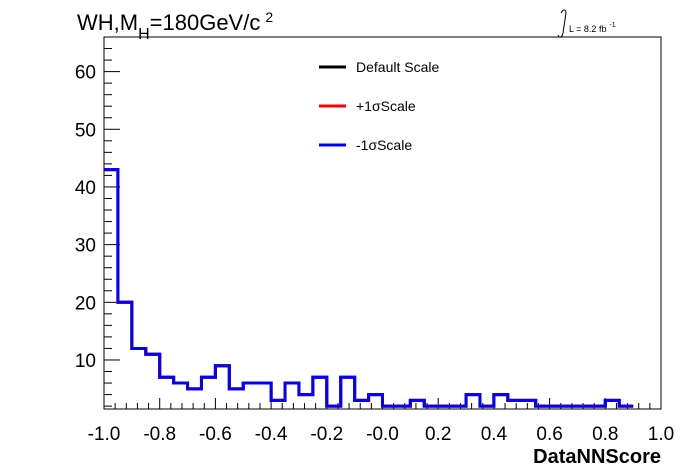  Describe the element at coordinates (386, 106) in the screenshot. I see `legend-label: +1σScale` at that location.